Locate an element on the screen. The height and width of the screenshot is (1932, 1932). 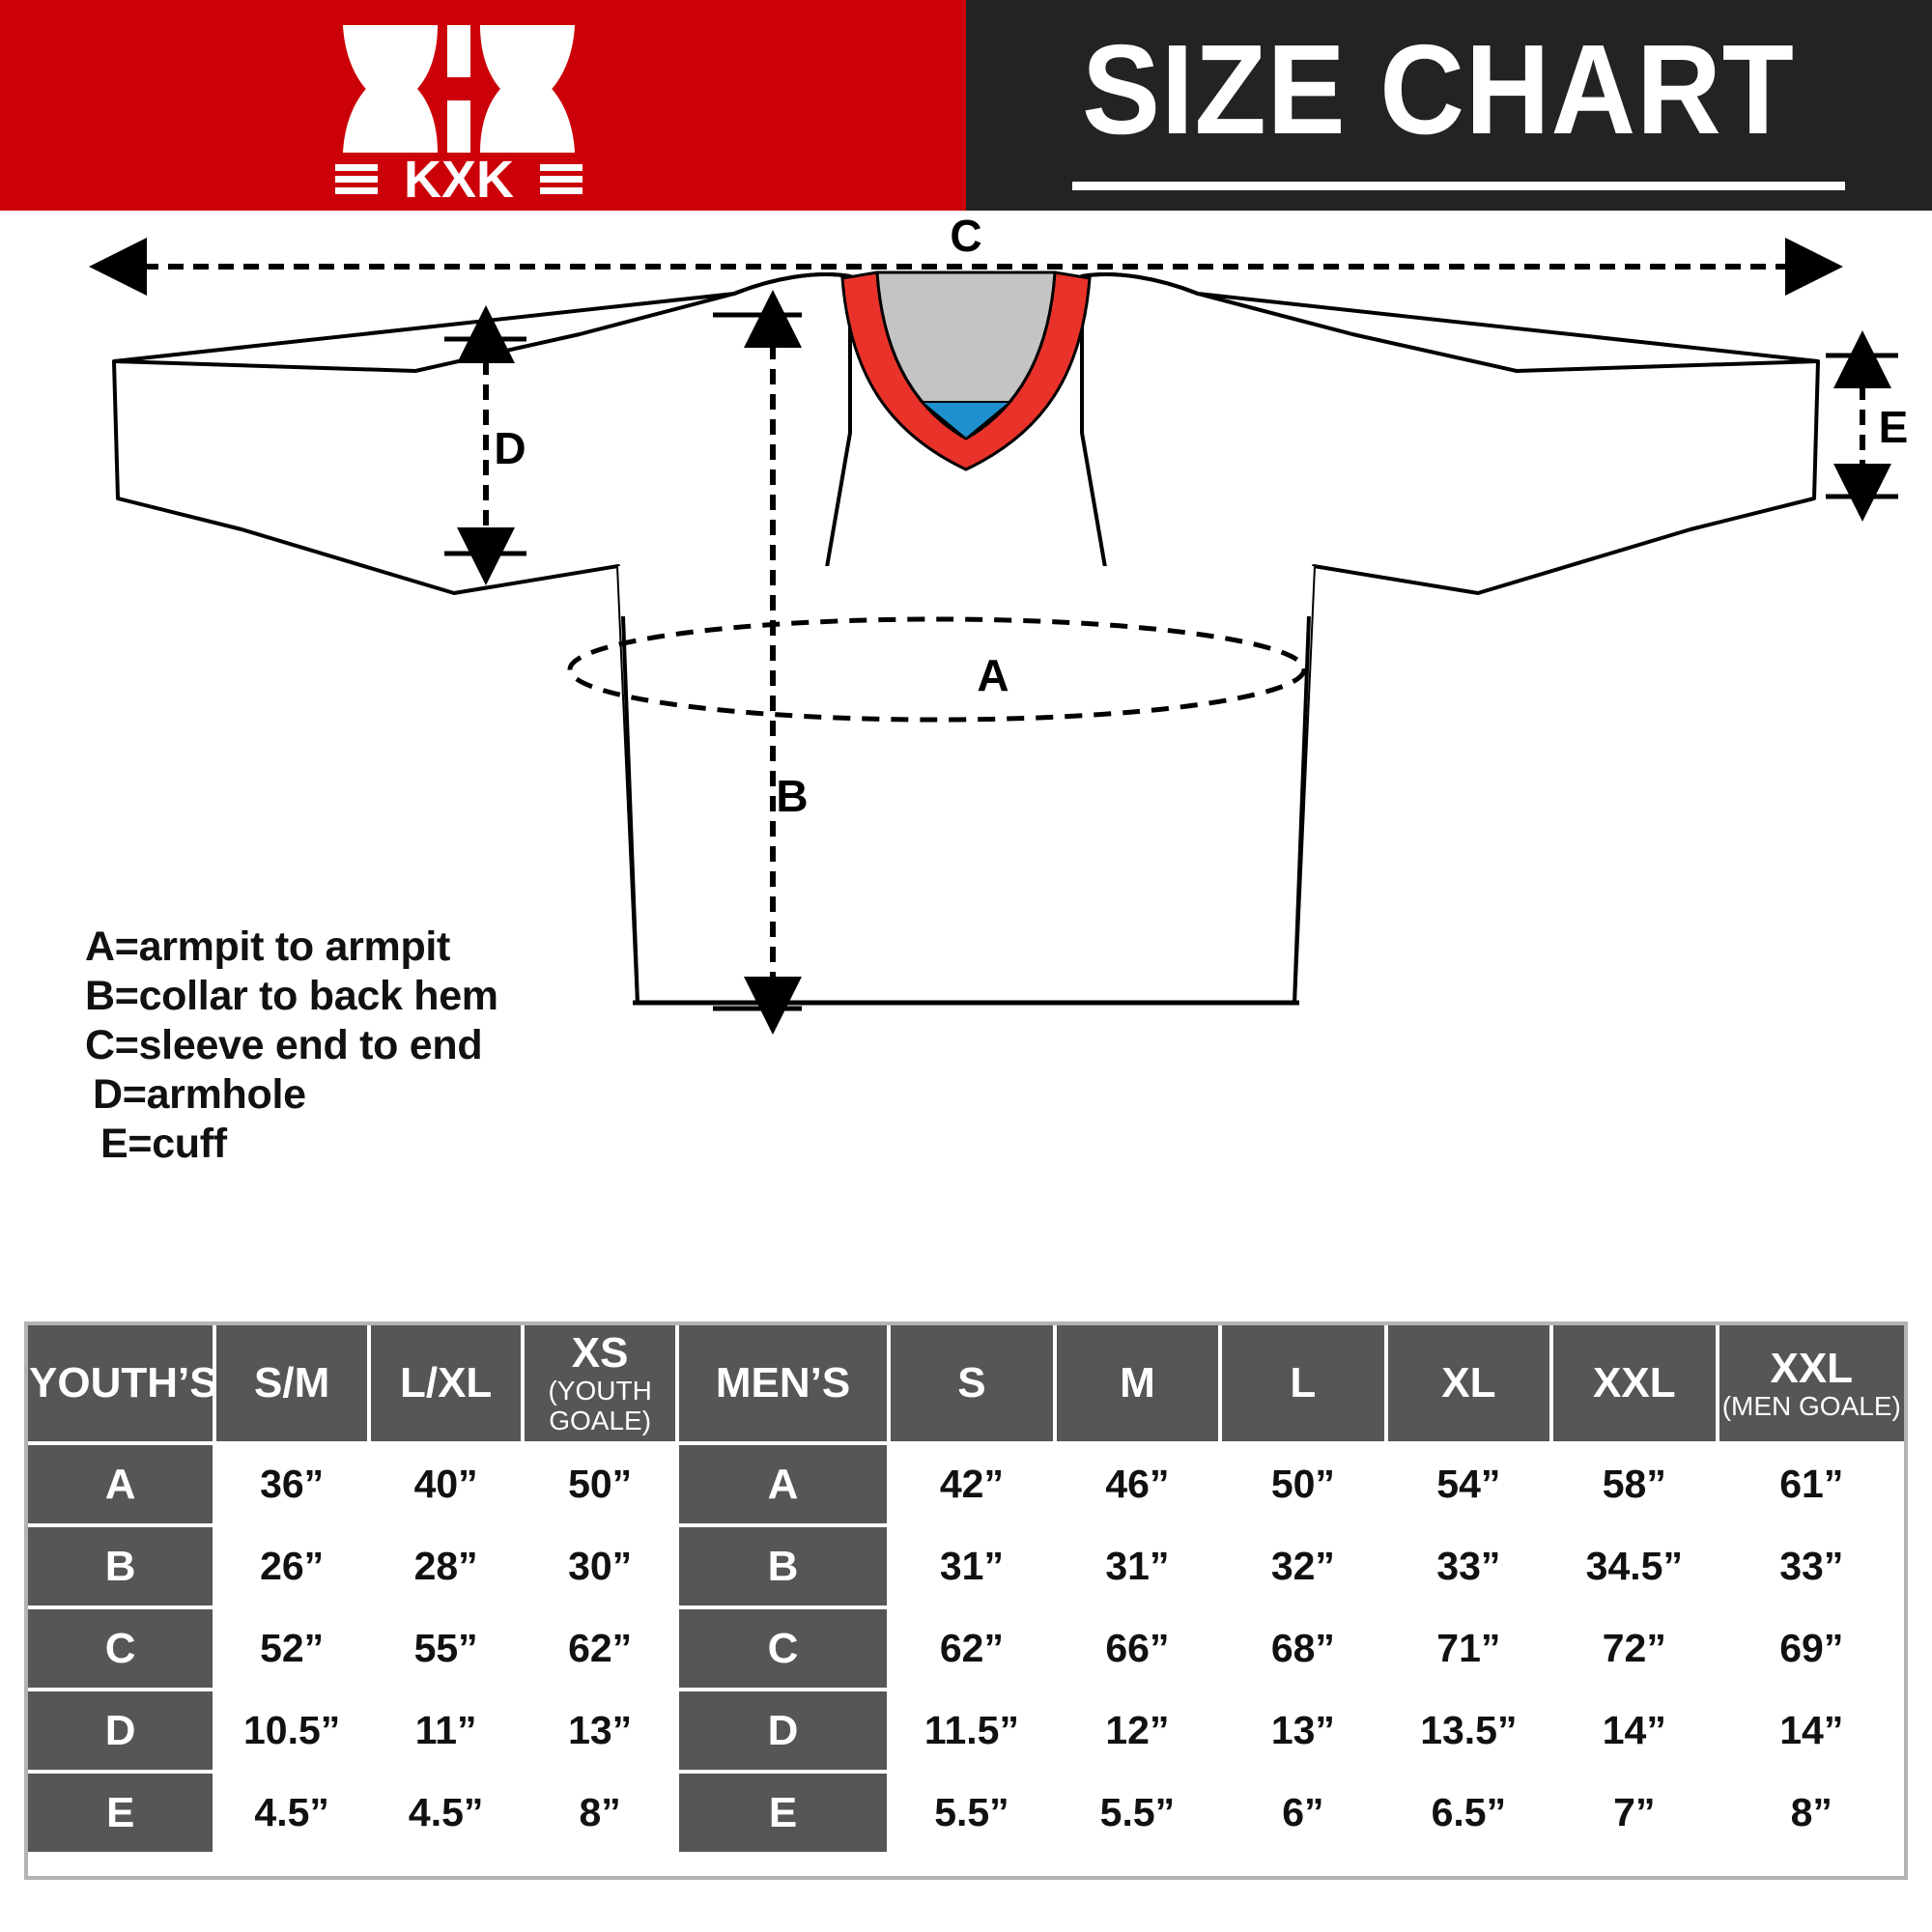
header-mens-xxl: XXL is located at coordinates (1634, 1383).